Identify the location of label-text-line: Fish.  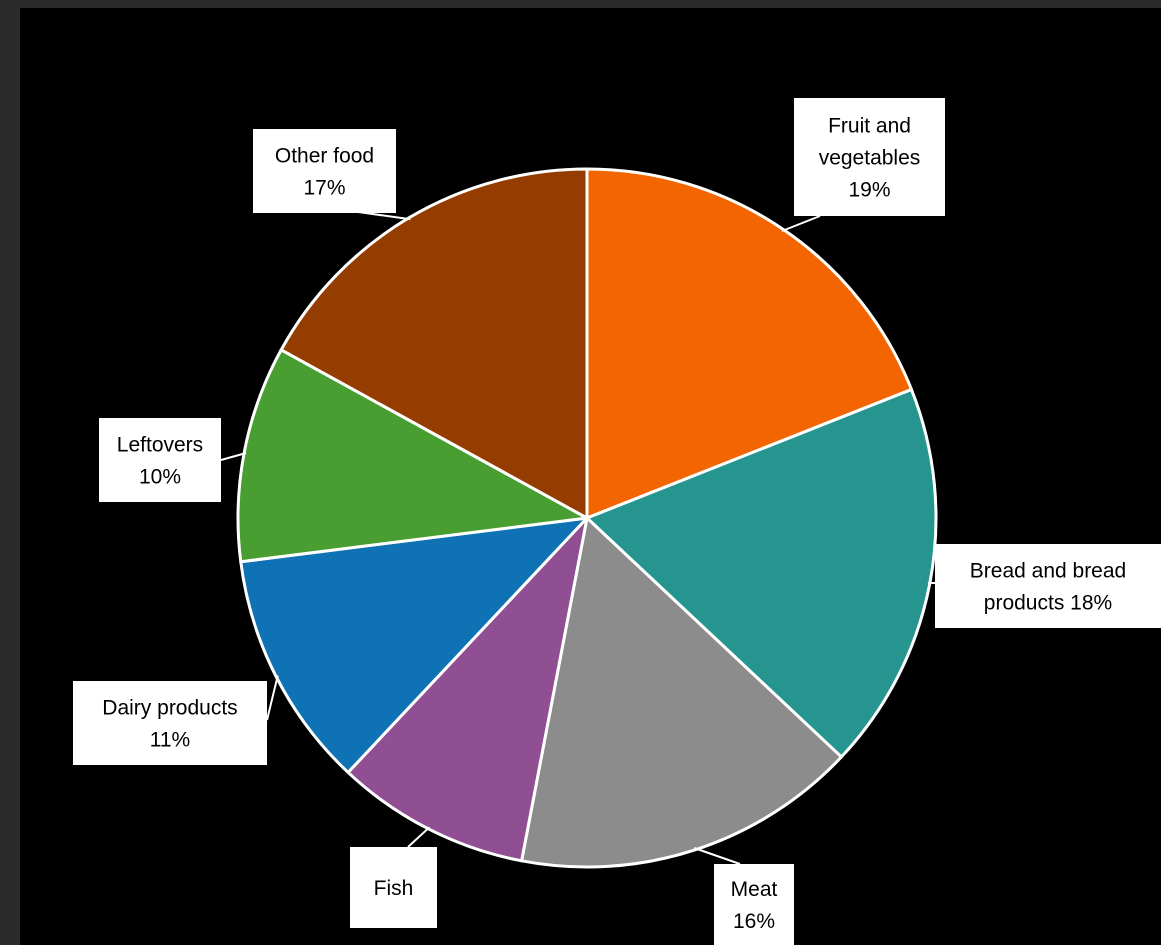
(394, 888).